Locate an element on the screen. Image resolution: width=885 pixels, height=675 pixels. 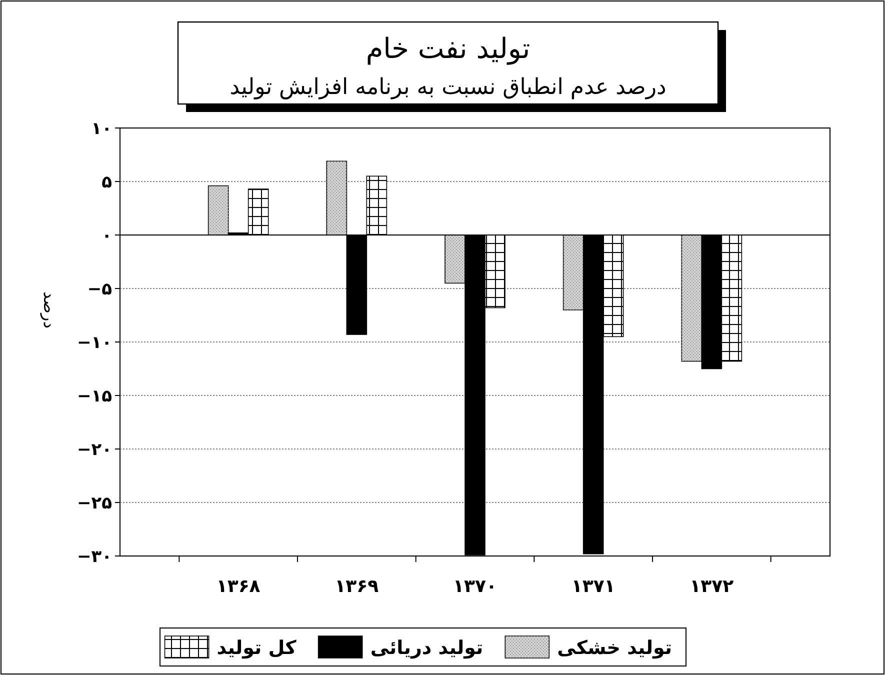
legend-label: کل تولید is located at coordinates (257, 648).